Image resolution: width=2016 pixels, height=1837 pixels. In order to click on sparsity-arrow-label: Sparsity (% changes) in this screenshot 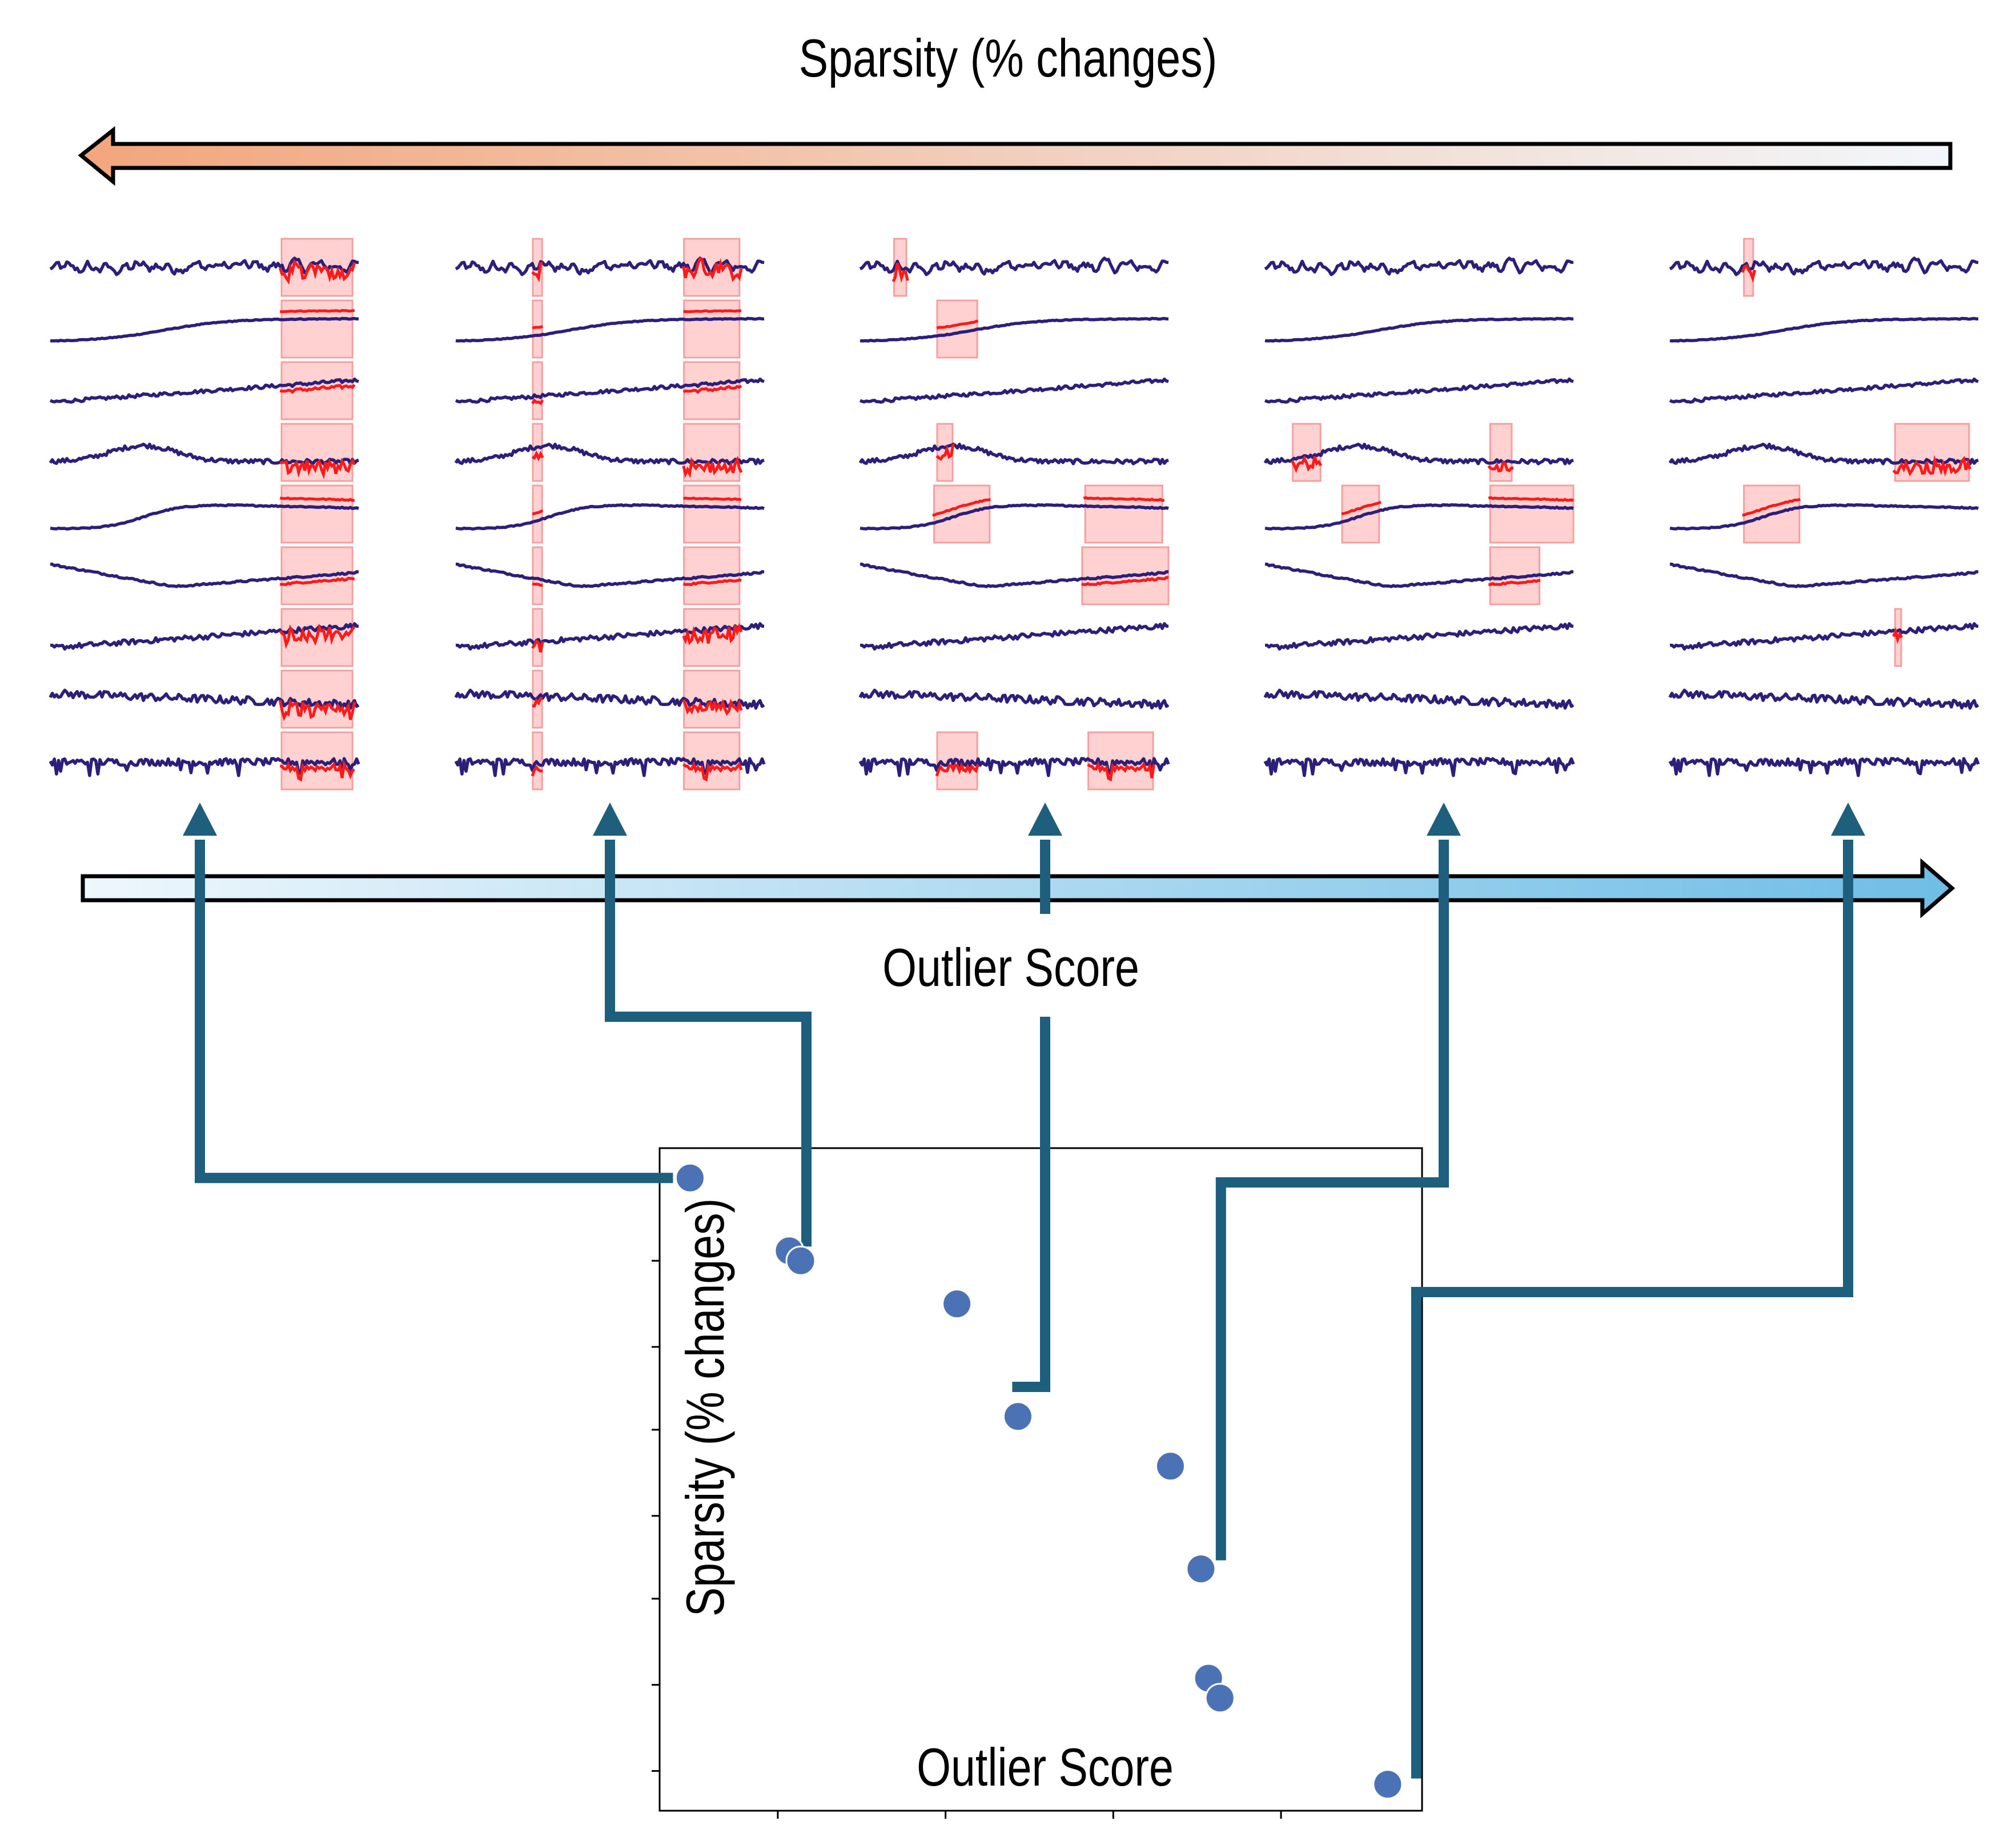, I will do `click(1008, 58)`.